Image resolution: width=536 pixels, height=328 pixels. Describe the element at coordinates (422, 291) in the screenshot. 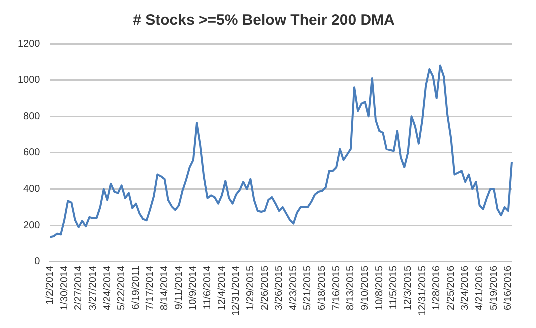

I see `x-tick-label: 12/31/2015` at that location.